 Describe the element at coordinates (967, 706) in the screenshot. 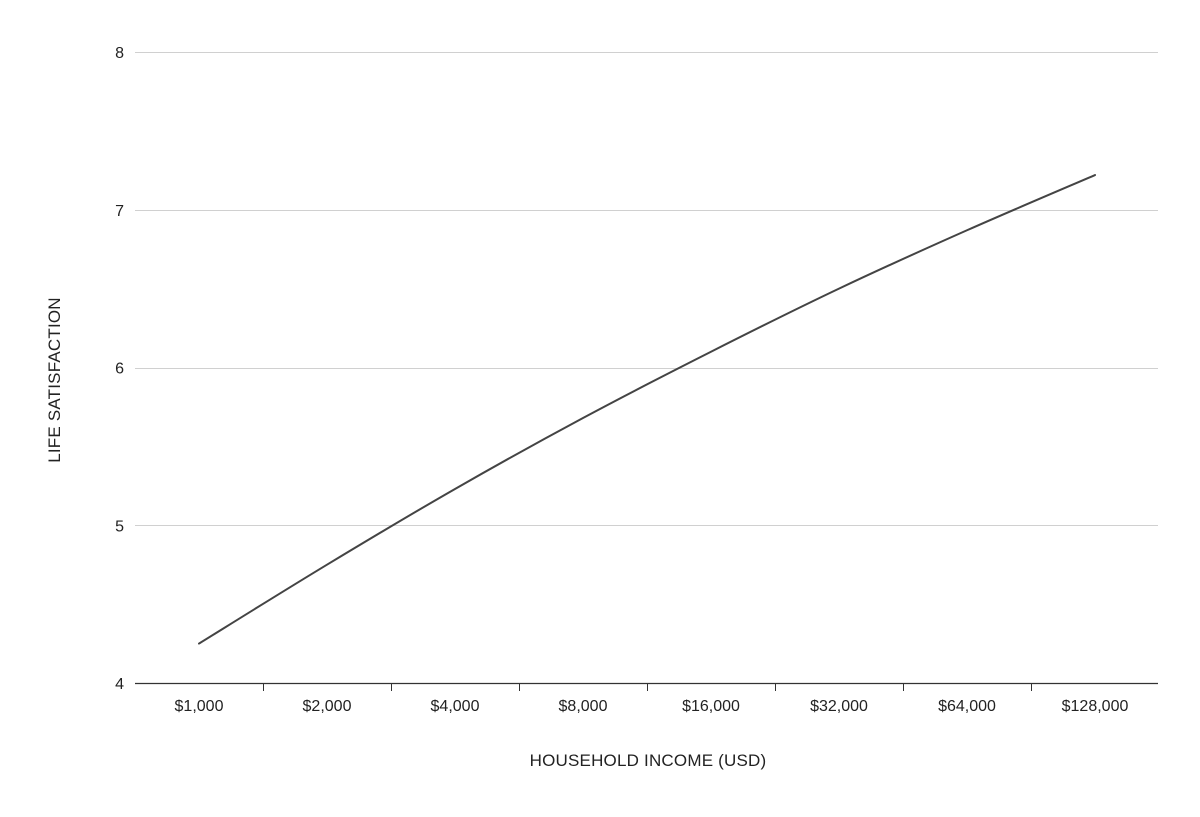

I see `x-tick-label: $64,000` at that location.